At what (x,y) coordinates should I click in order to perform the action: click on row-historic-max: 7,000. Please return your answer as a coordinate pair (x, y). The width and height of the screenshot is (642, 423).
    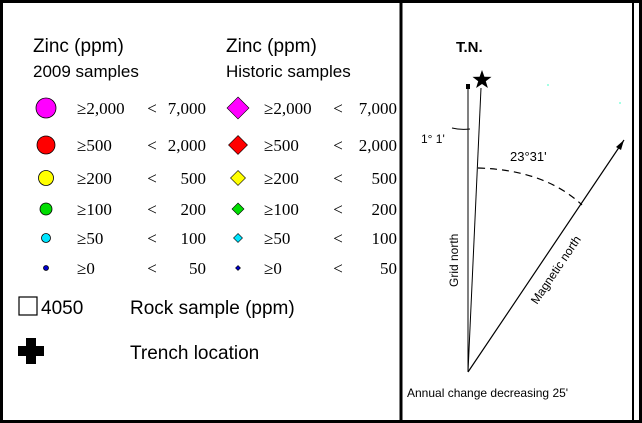
    Looking at the image, I should click on (378, 108).